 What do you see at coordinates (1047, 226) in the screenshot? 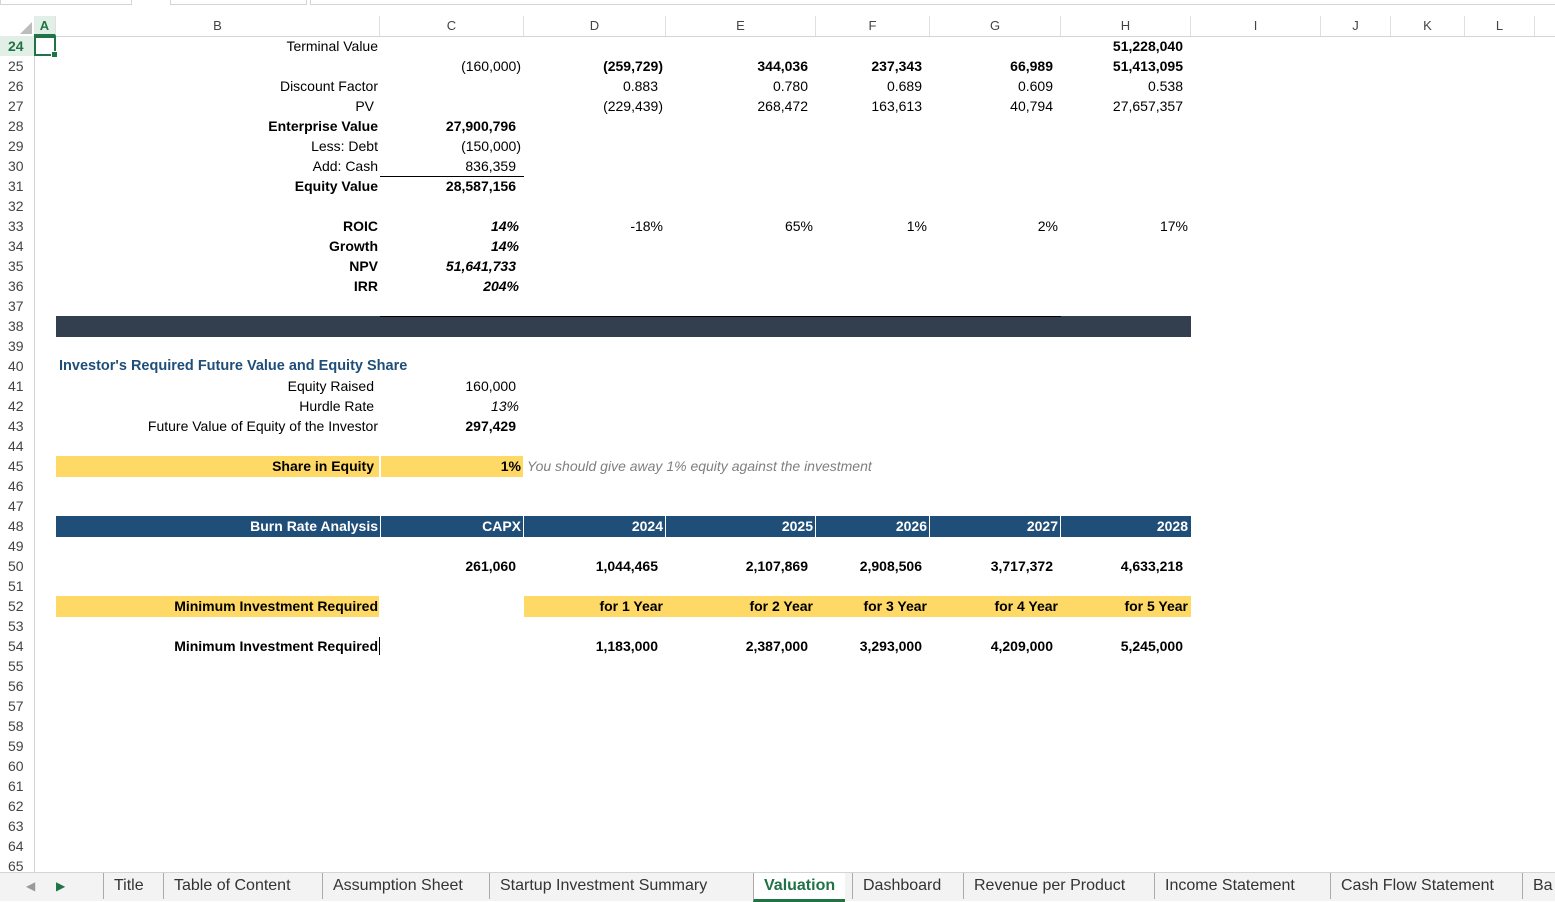
I see `roic-g: 2%` at bounding box center [1047, 226].